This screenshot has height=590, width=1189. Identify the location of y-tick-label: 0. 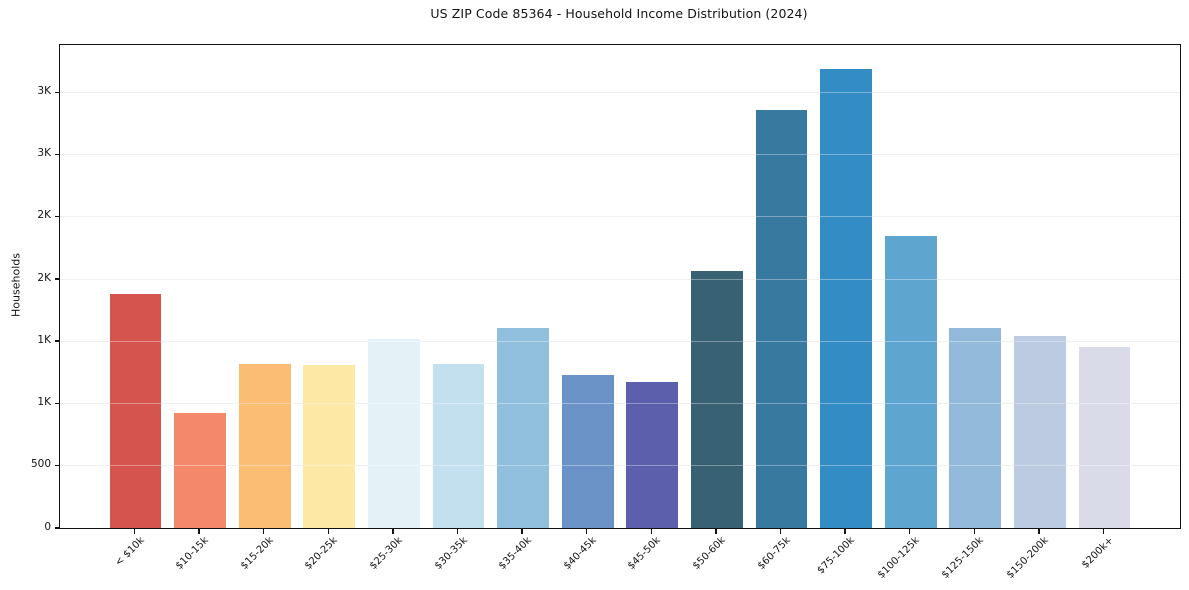
(47, 526).